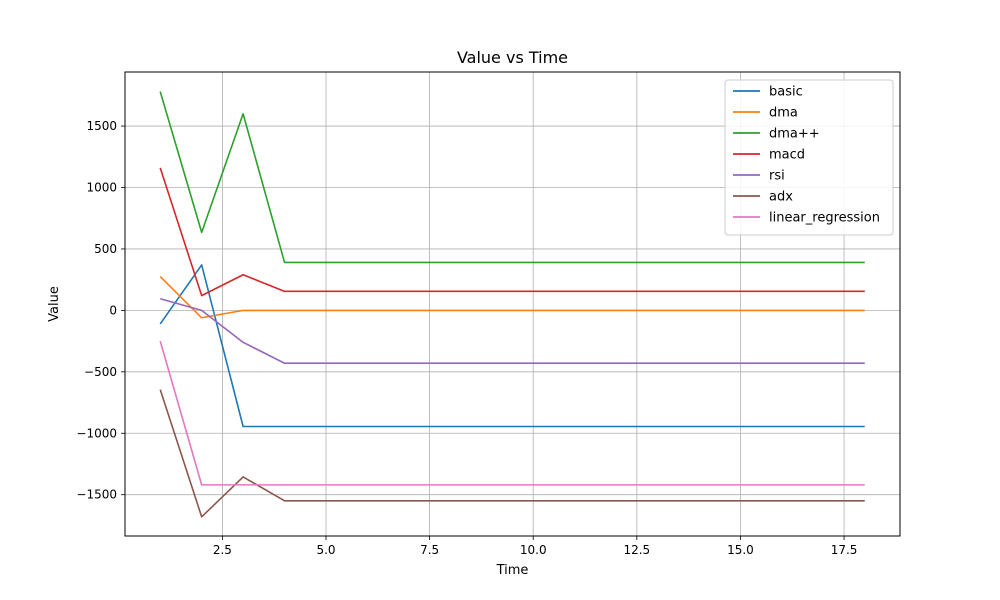 This screenshot has width=1000, height=600. Describe the element at coordinates (787, 155) in the screenshot. I see `legend-label-macd: macd` at that location.